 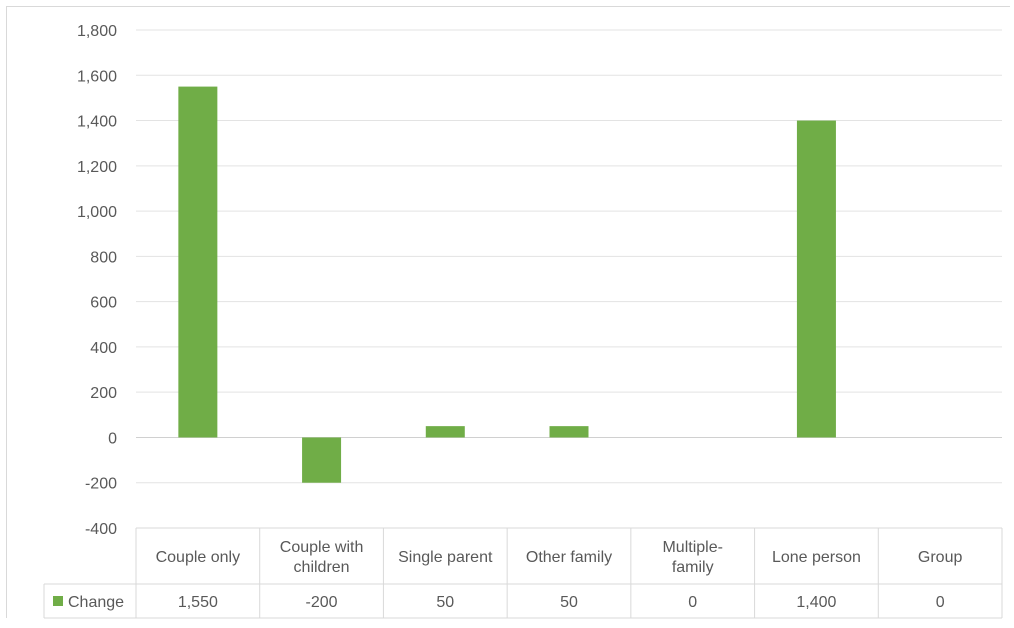 What do you see at coordinates (101, 484) in the screenshot?
I see `y-tick-label: -200` at bounding box center [101, 484].